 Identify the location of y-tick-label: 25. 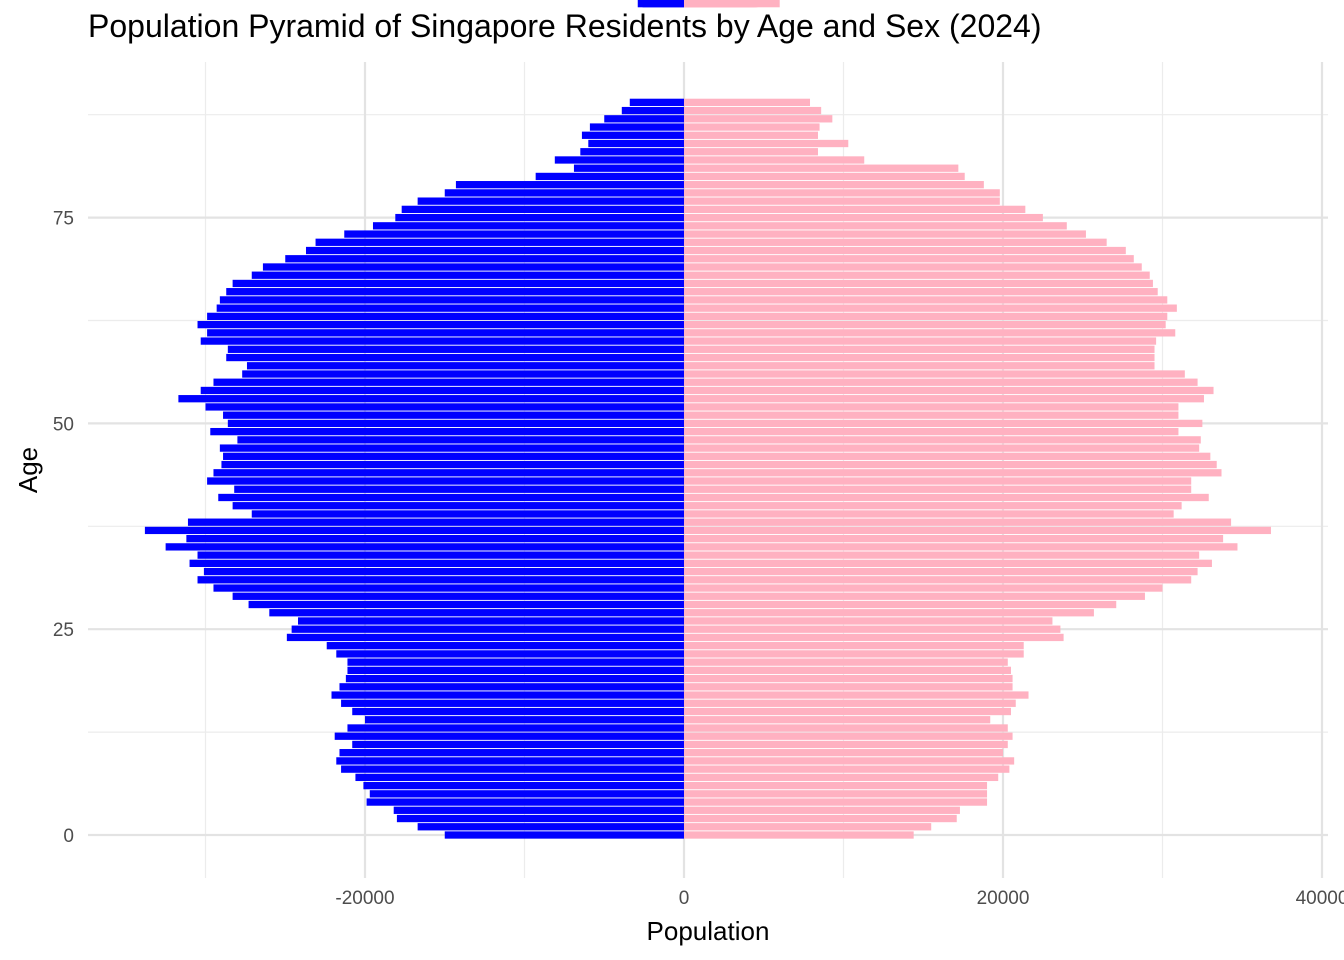
(63, 630).